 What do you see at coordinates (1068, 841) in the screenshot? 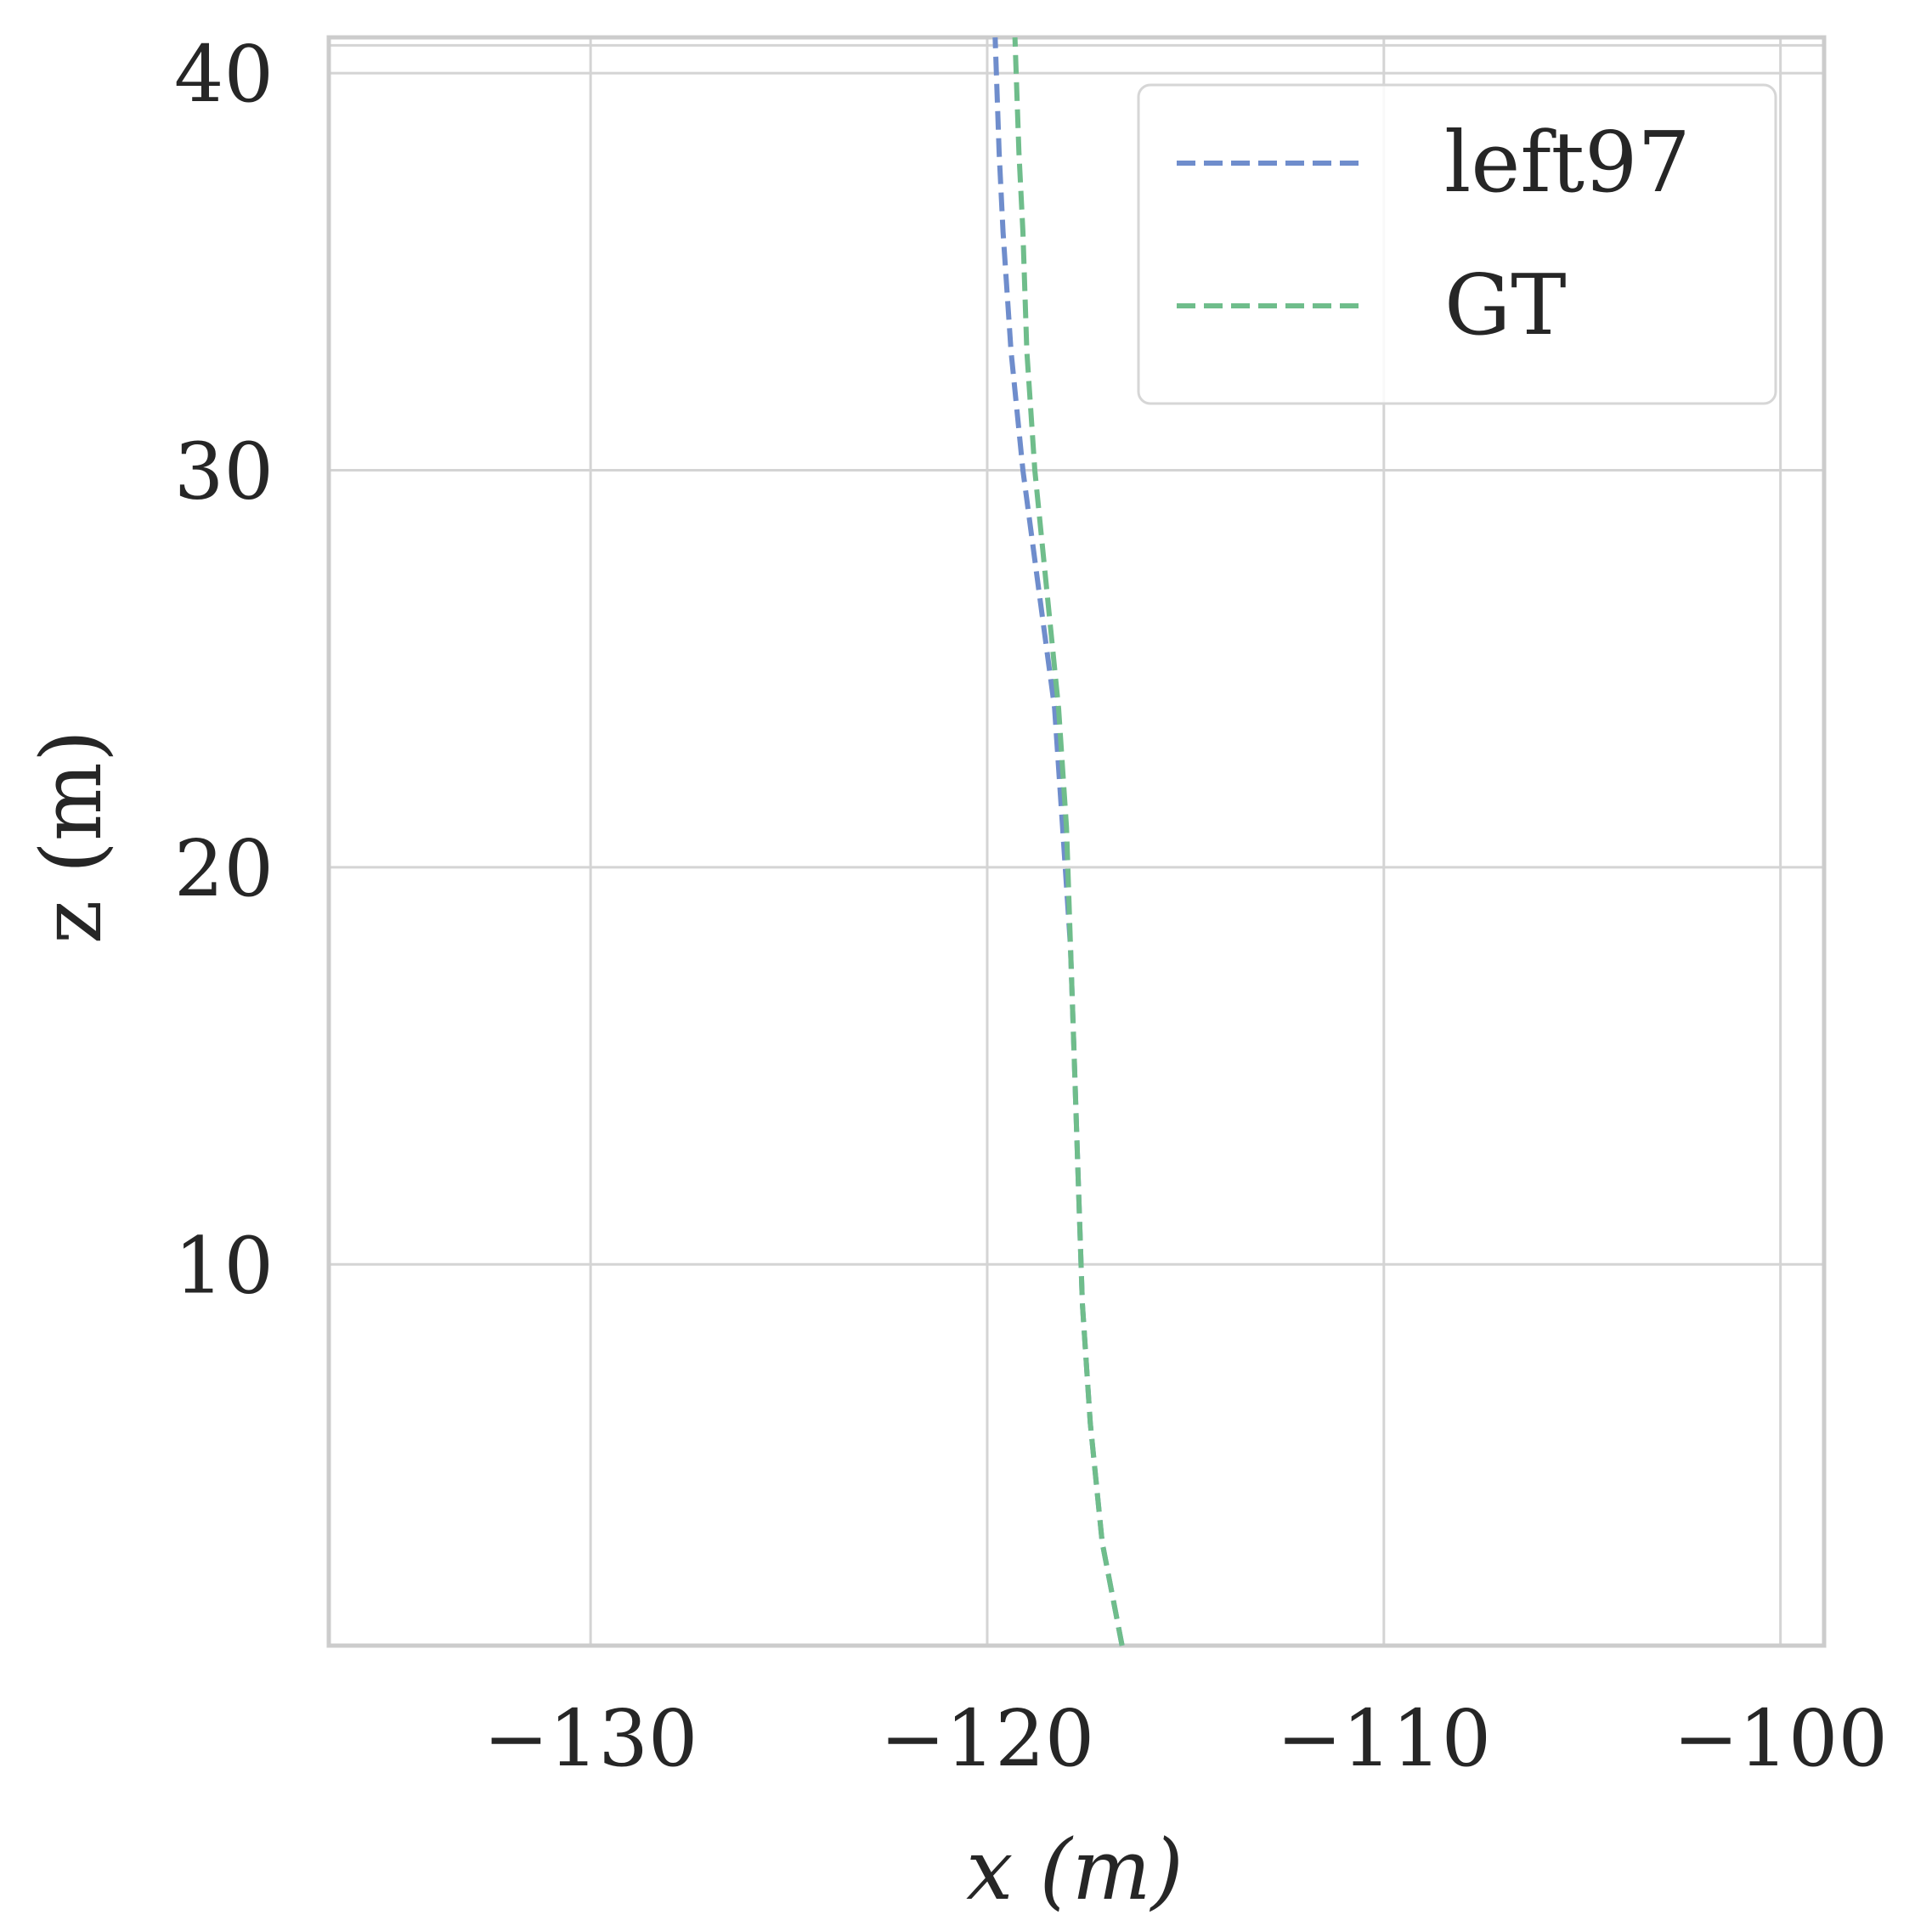
I see `series-line-gt` at bounding box center [1068, 841].